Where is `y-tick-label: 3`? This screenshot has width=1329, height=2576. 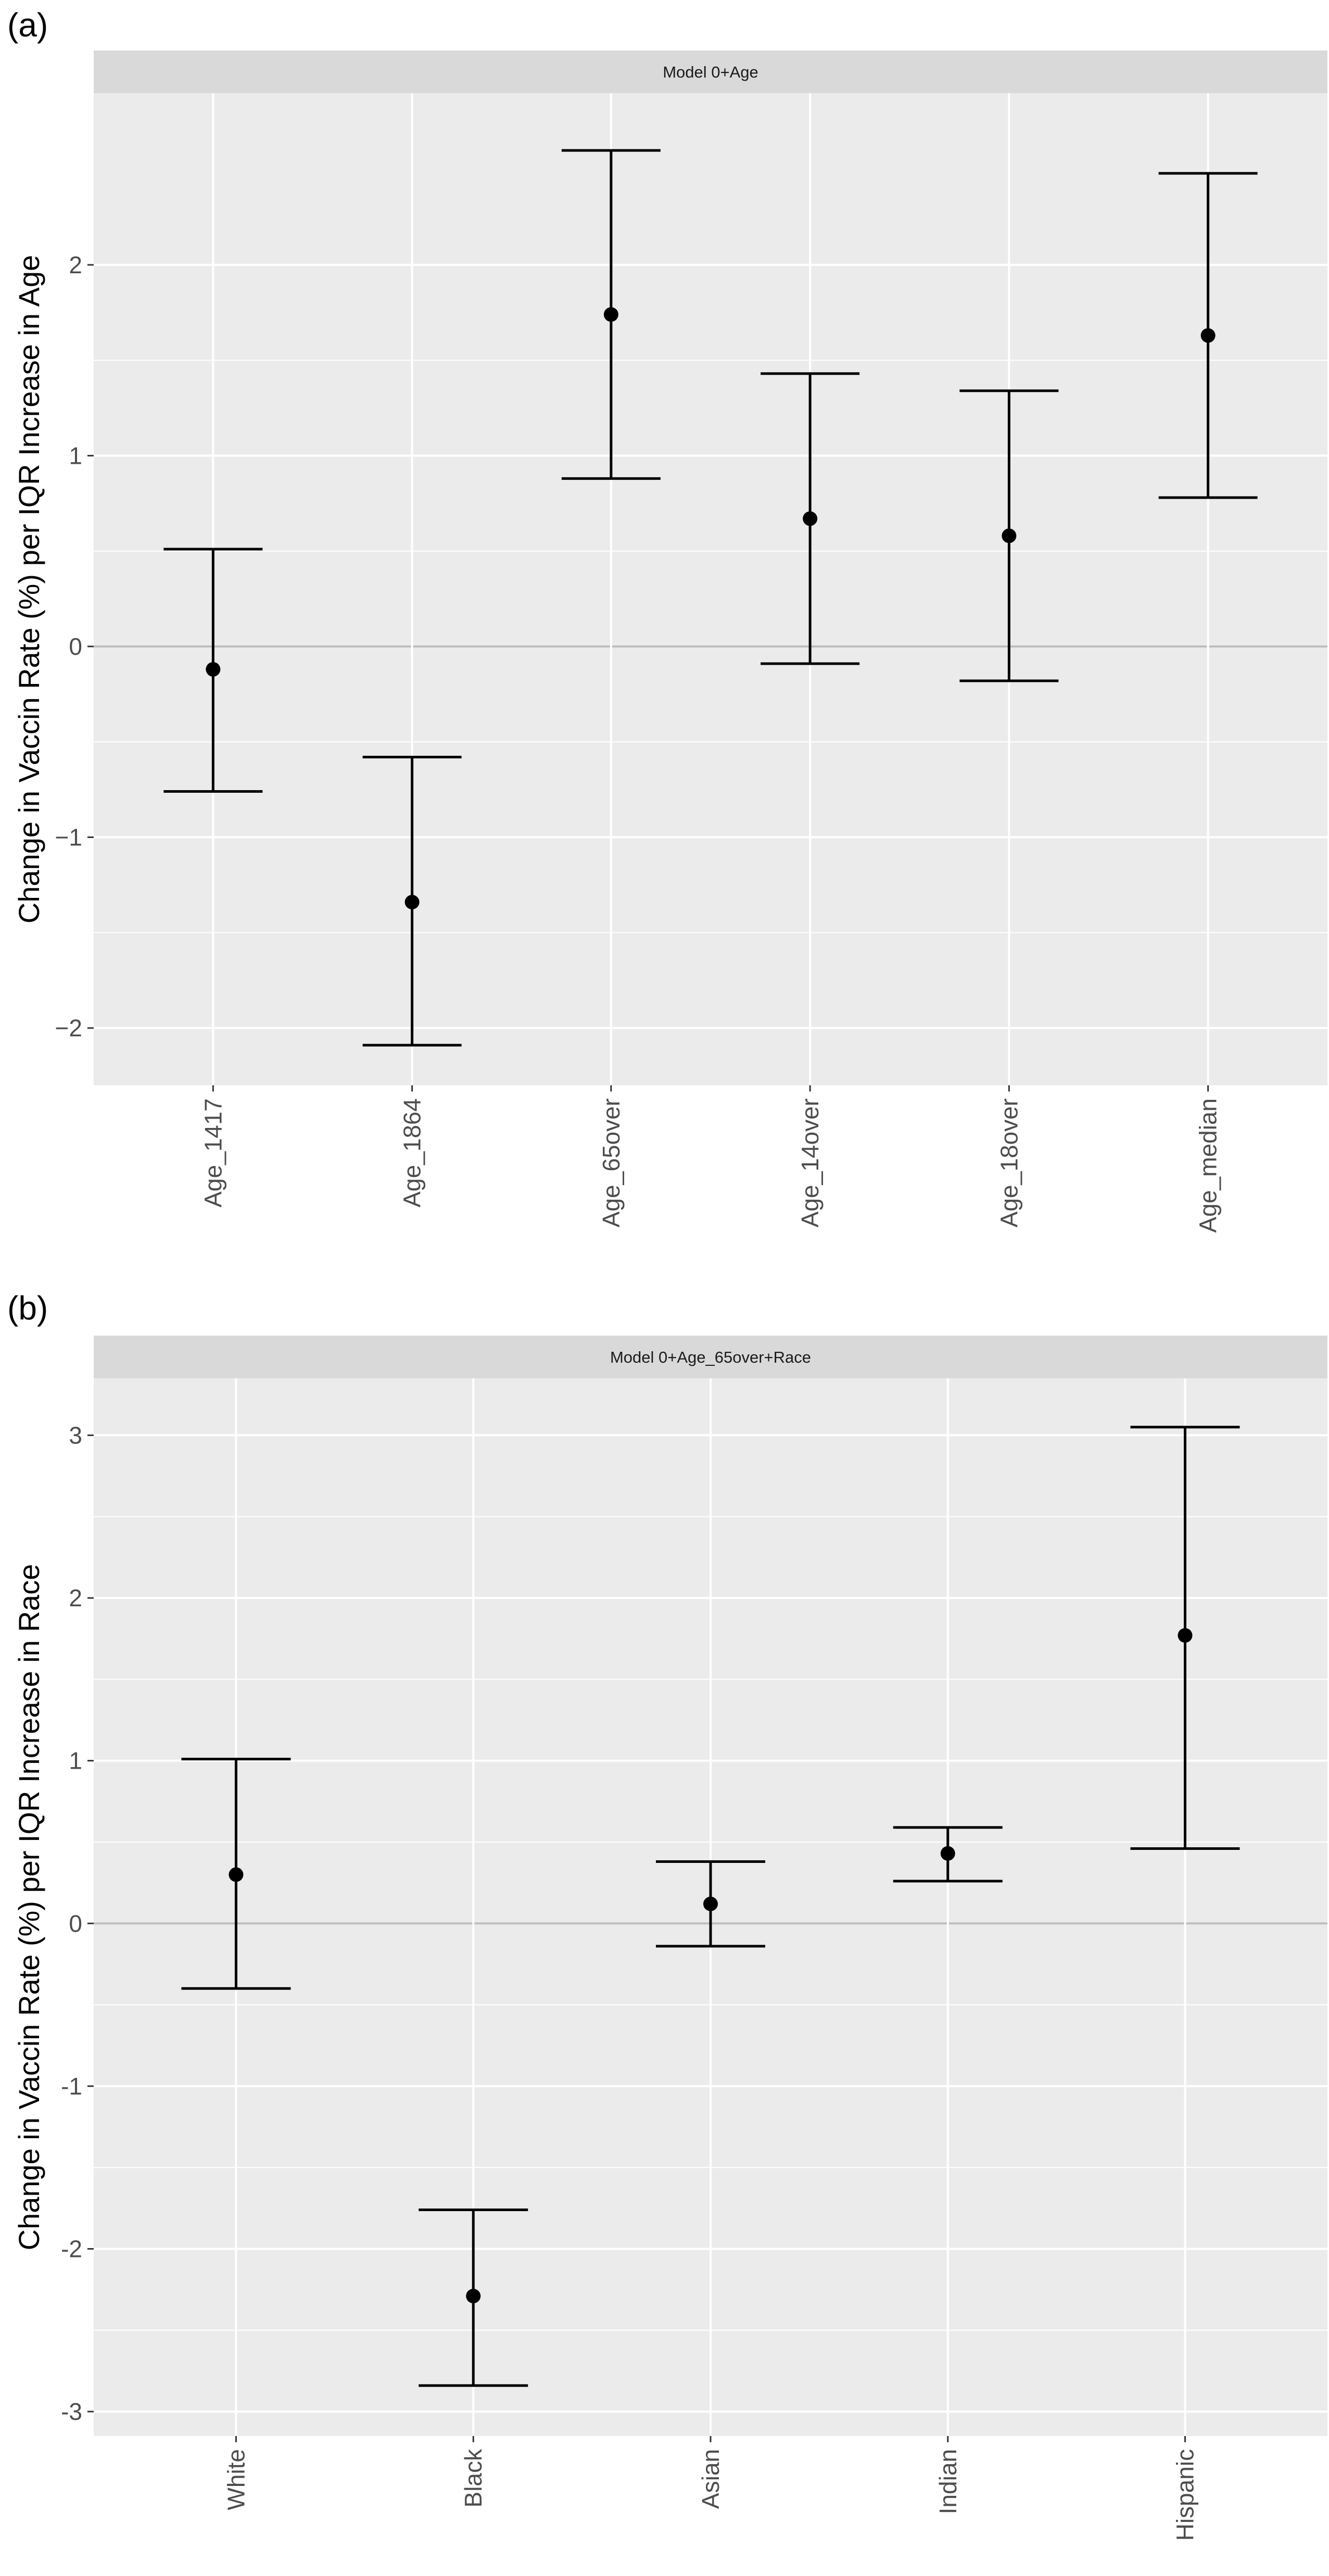 y-tick-label: 3 is located at coordinates (75, 1435).